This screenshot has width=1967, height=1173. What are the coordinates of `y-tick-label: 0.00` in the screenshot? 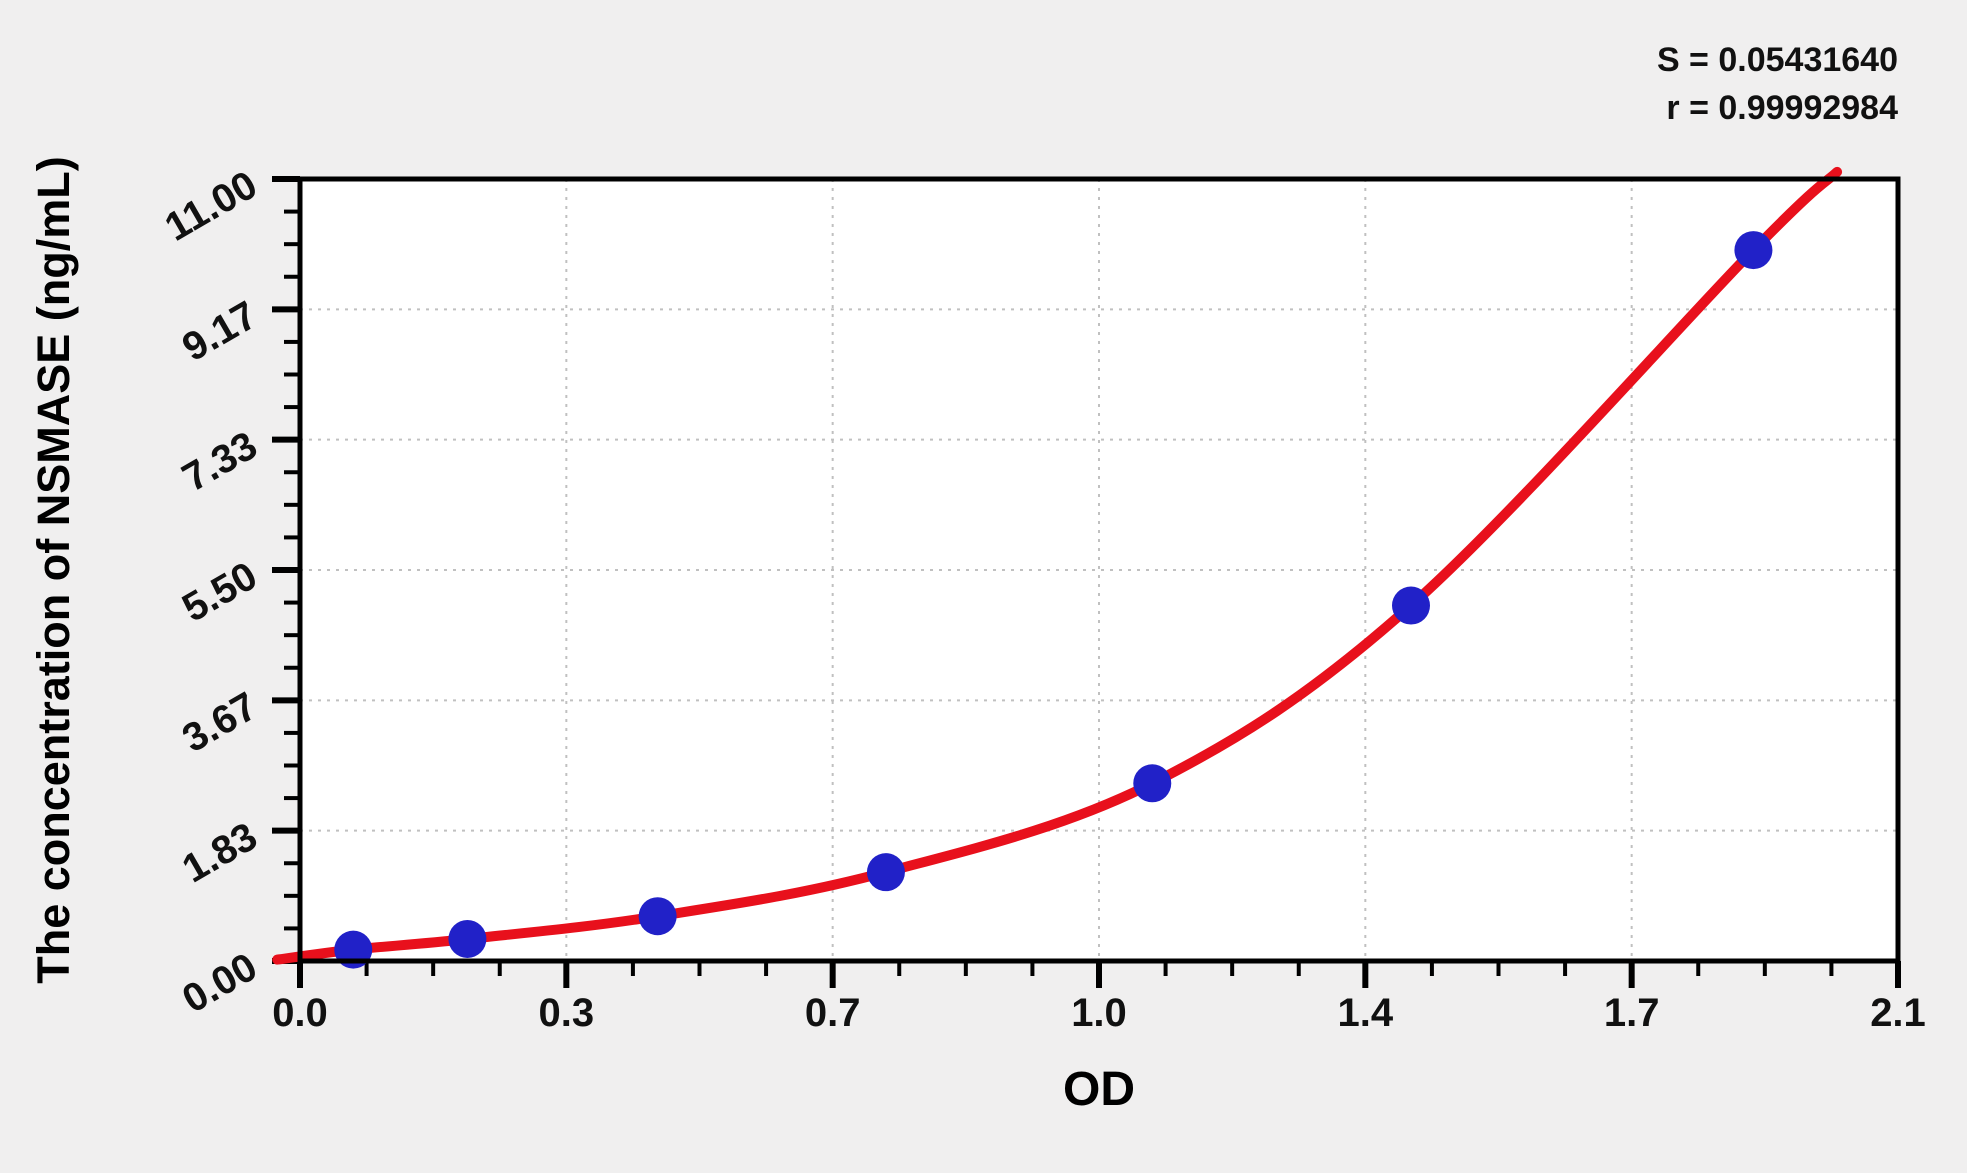 It's located at (219, 983).